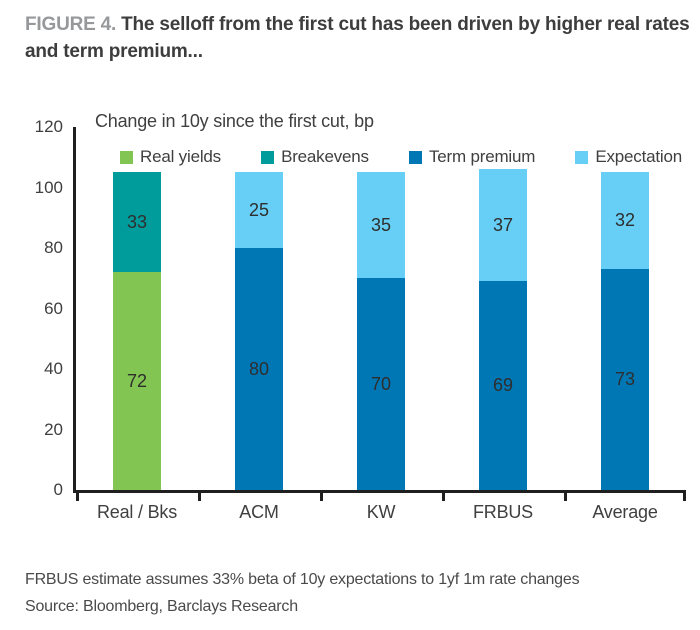 The width and height of the screenshot is (700, 630). I want to click on bar-value-label: 37, so click(503, 224).